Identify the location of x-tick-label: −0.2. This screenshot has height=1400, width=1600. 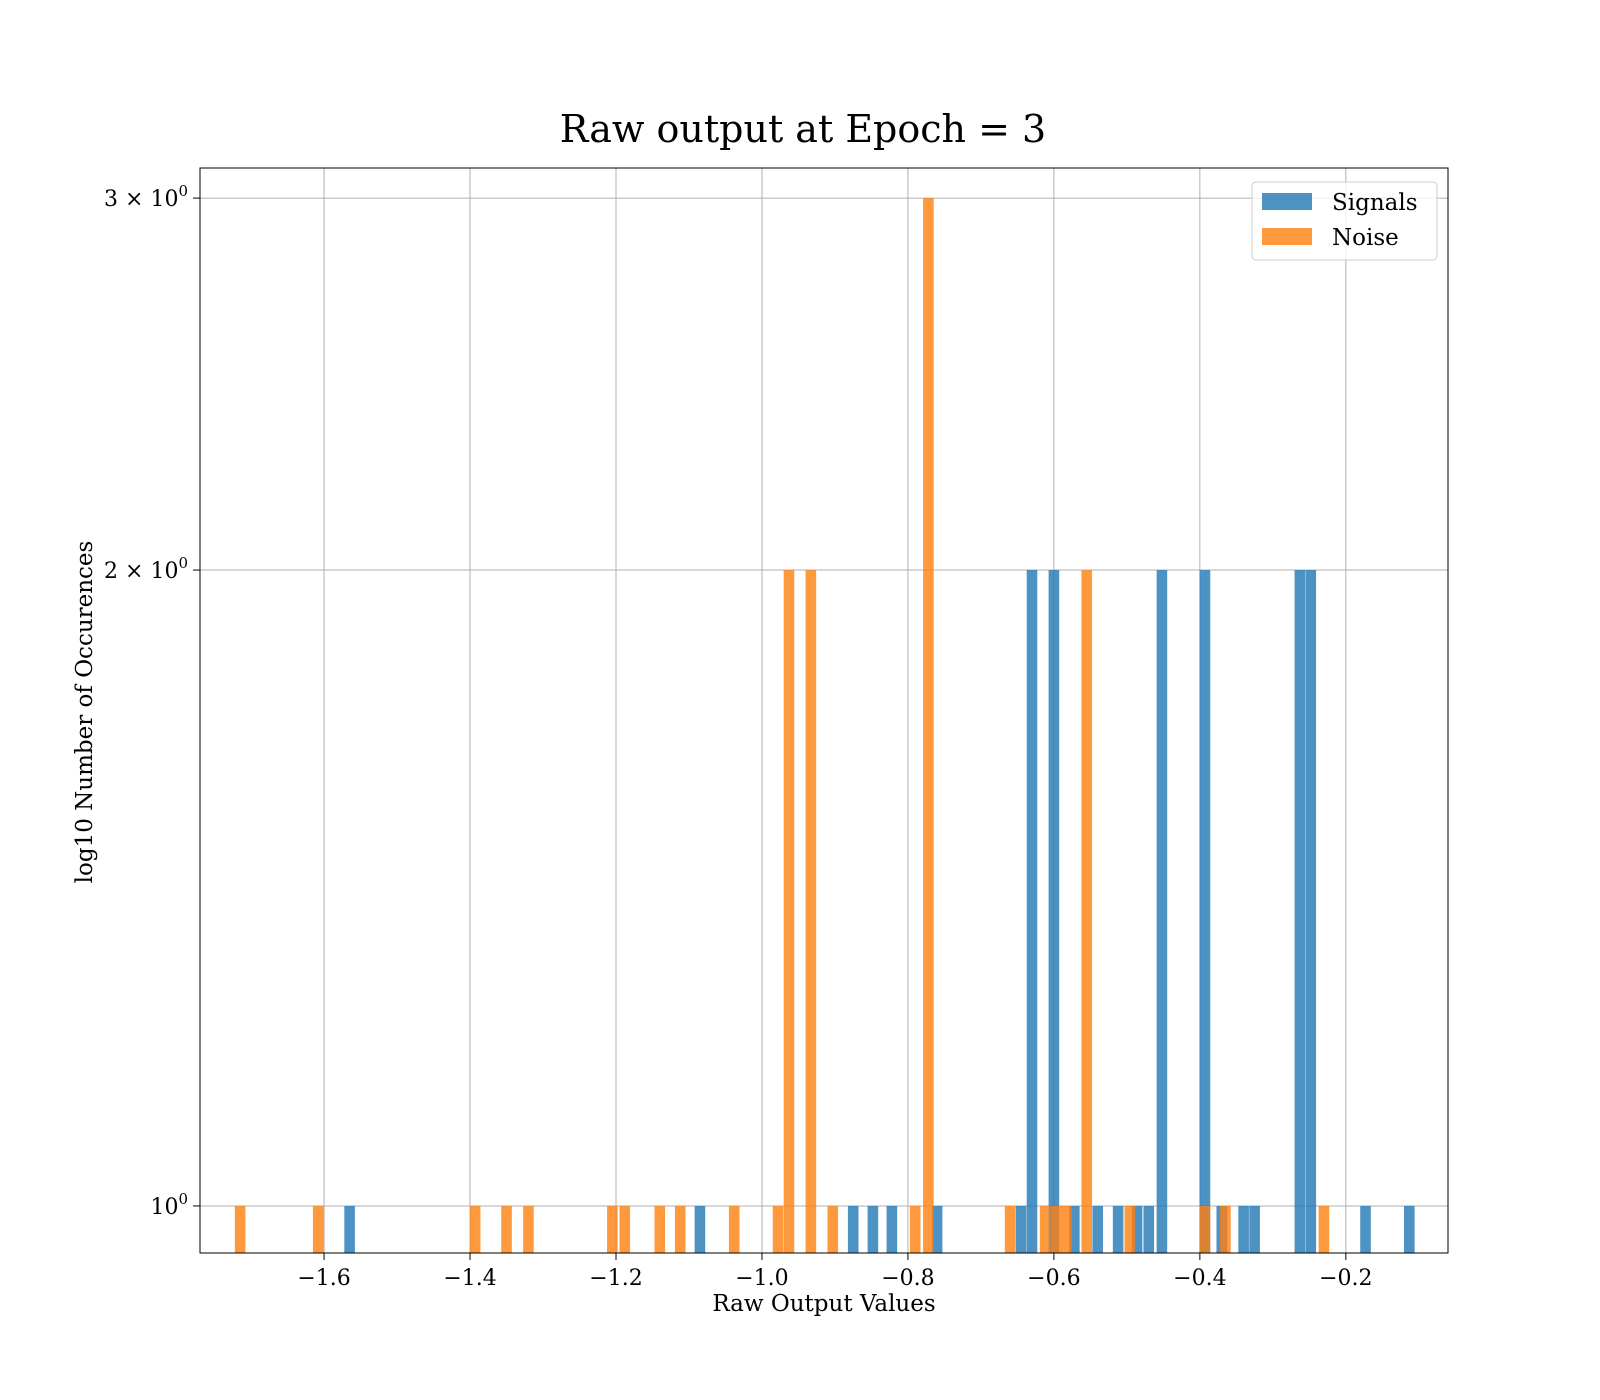
(1345, 1278).